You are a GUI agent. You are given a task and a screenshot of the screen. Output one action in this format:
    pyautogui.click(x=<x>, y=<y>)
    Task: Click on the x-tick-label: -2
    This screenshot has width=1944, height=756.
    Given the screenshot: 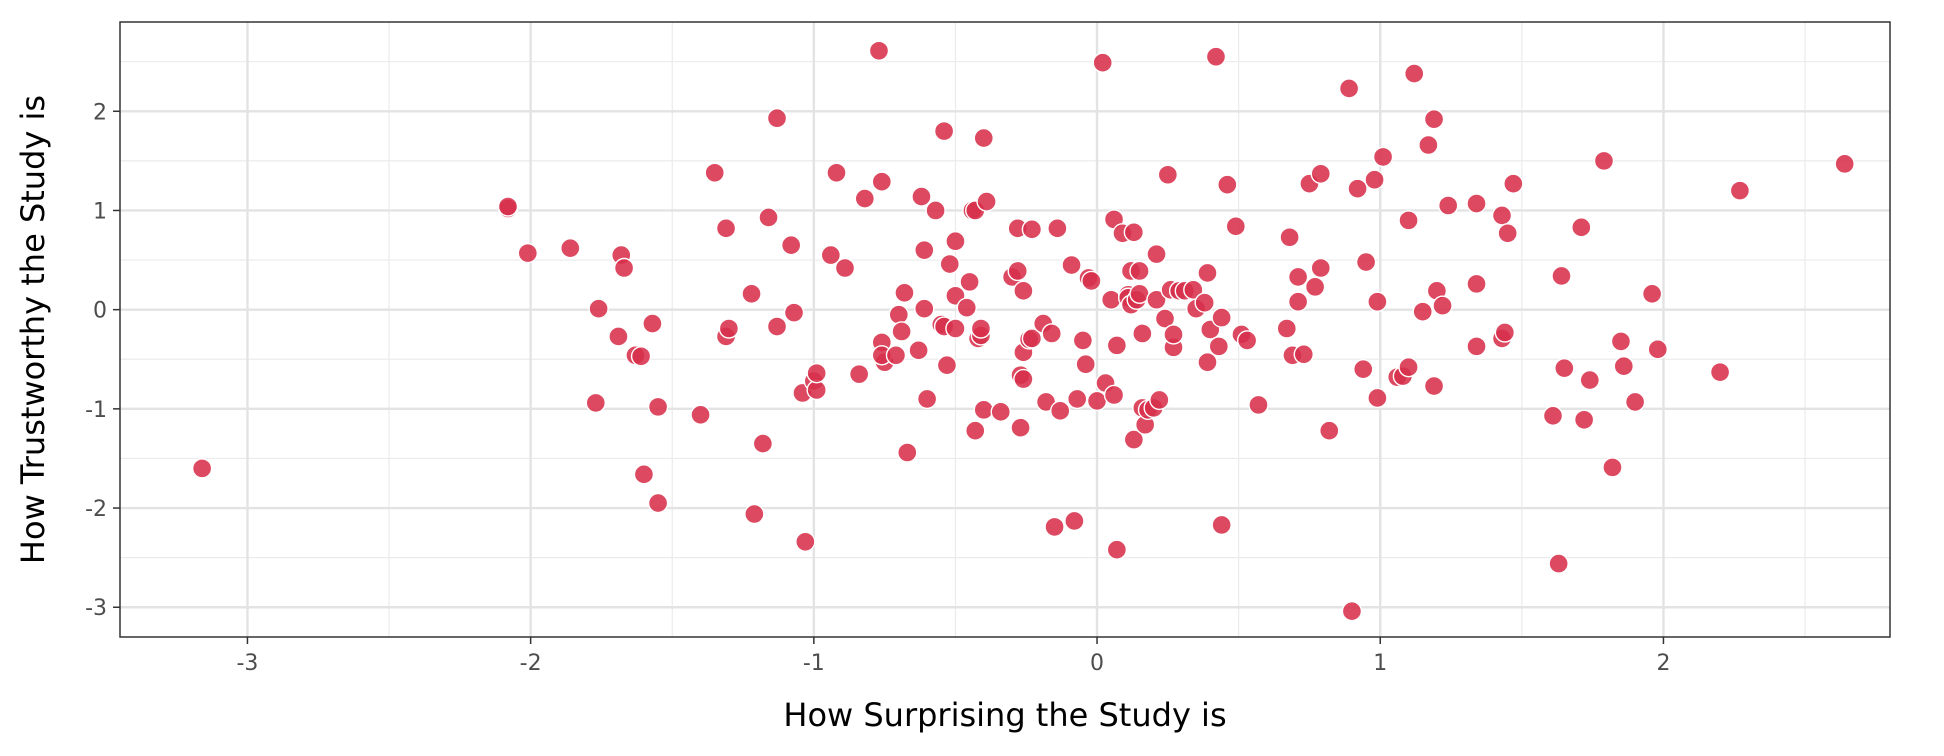 What is the action you would take?
    pyautogui.click(x=531, y=663)
    